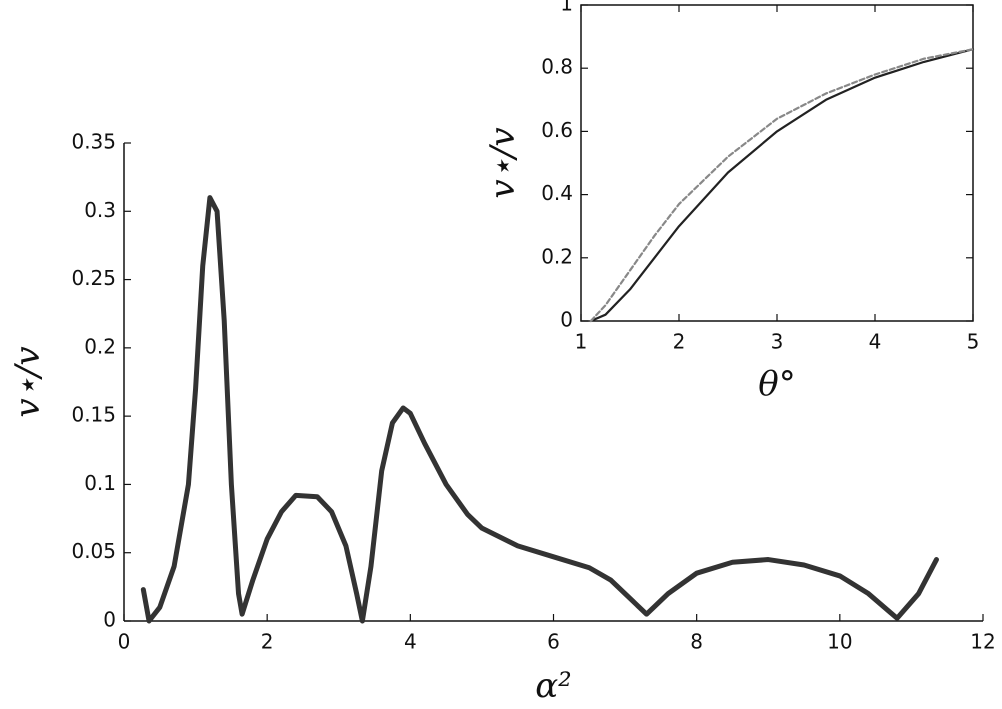 This screenshot has width=1002, height=709. Describe the element at coordinates (566, 8) in the screenshot. I see `y-tick-label: 1` at that location.